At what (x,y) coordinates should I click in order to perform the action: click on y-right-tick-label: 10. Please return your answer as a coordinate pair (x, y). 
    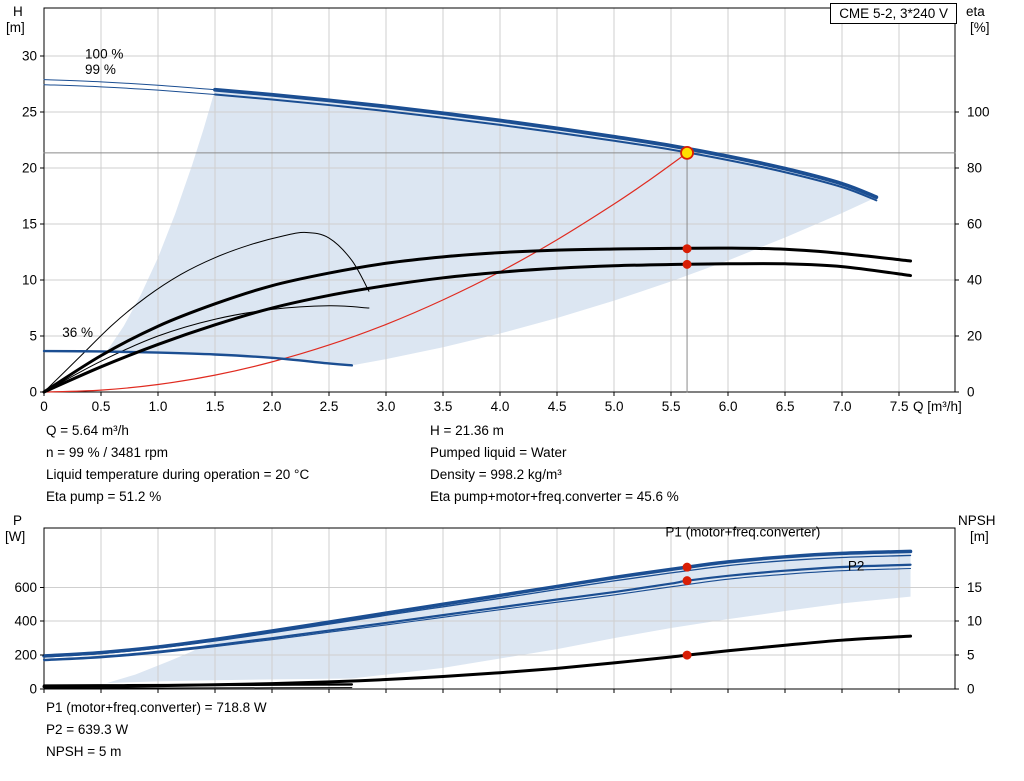
    Looking at the image, I should click on (974, 621).